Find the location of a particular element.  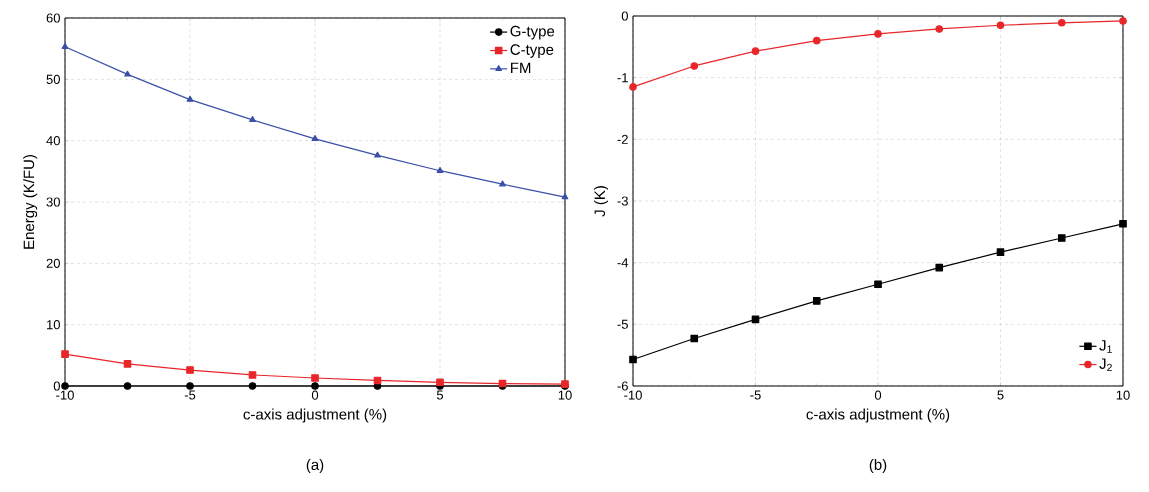

y-tick-label: -4 is located at coordinates (623, 263).